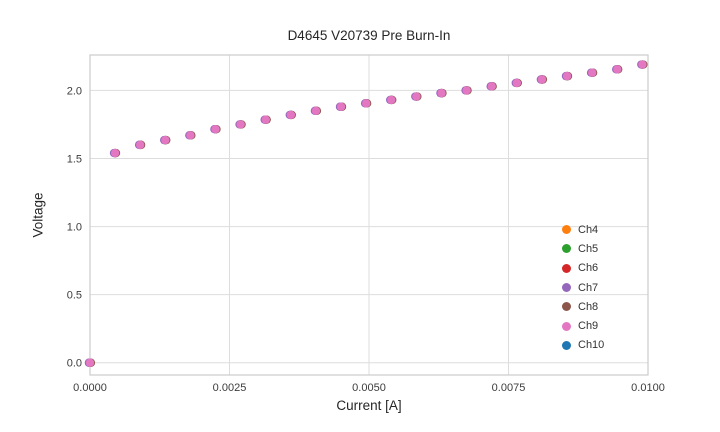 This screenshot has height=432, width=720. What do you see at coordinates (230, 388) in the screenshot?
I see `x-tick-label: 0.0025` at bounding box center [230, 388].